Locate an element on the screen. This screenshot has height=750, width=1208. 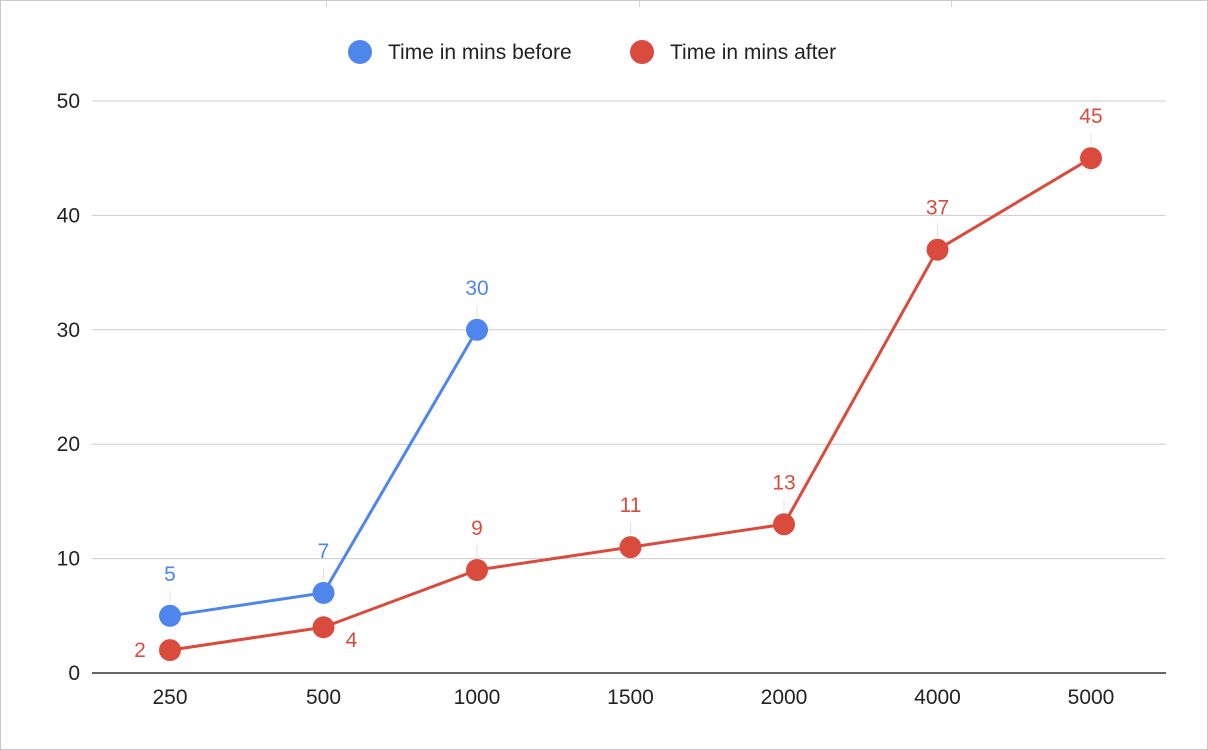
legend-label: Time in mins after is located at coordinates (753, 52).